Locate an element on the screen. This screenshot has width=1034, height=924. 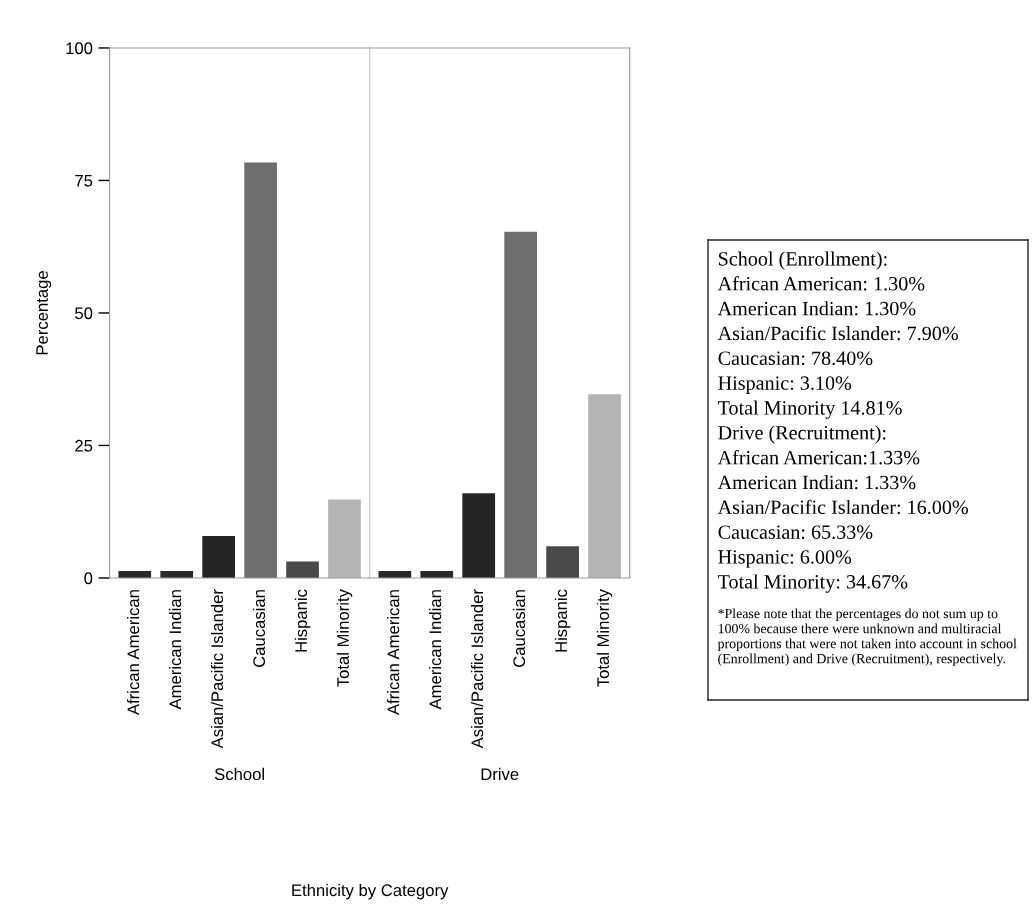
y-tick-label: 100 is located at coordinates (79, 48).